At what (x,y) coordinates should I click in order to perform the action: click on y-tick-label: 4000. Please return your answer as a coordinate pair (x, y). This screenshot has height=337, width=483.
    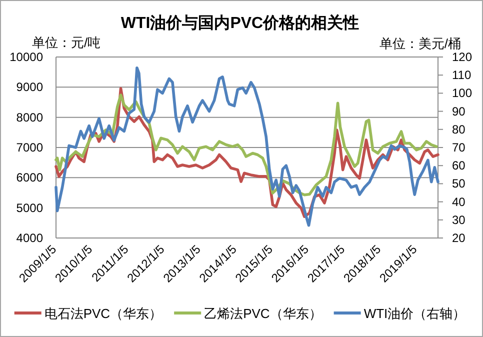
    Looking at the image, I should click on (30, 238).